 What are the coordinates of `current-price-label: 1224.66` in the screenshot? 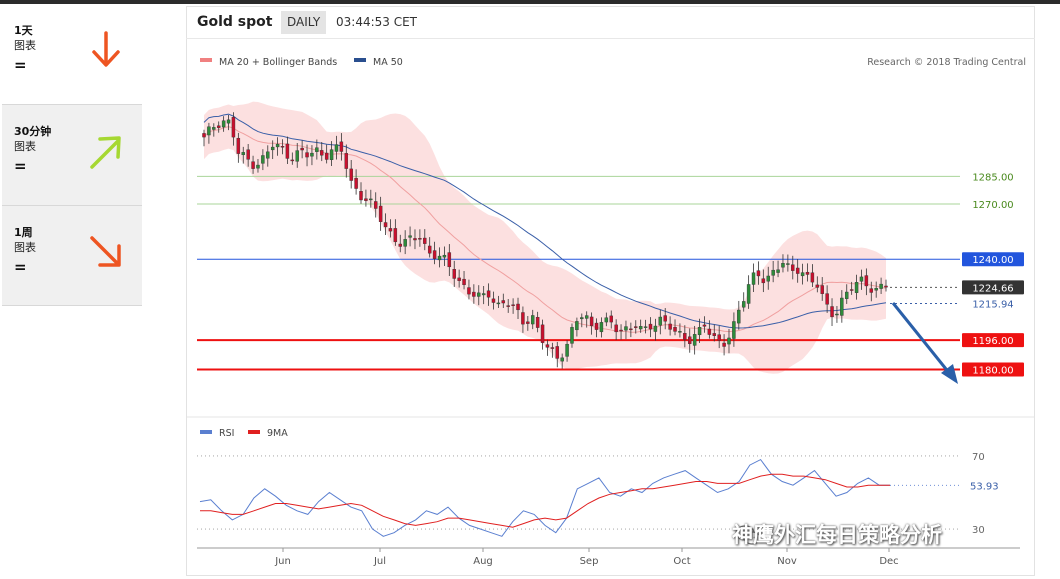 It's located at (992, 288).